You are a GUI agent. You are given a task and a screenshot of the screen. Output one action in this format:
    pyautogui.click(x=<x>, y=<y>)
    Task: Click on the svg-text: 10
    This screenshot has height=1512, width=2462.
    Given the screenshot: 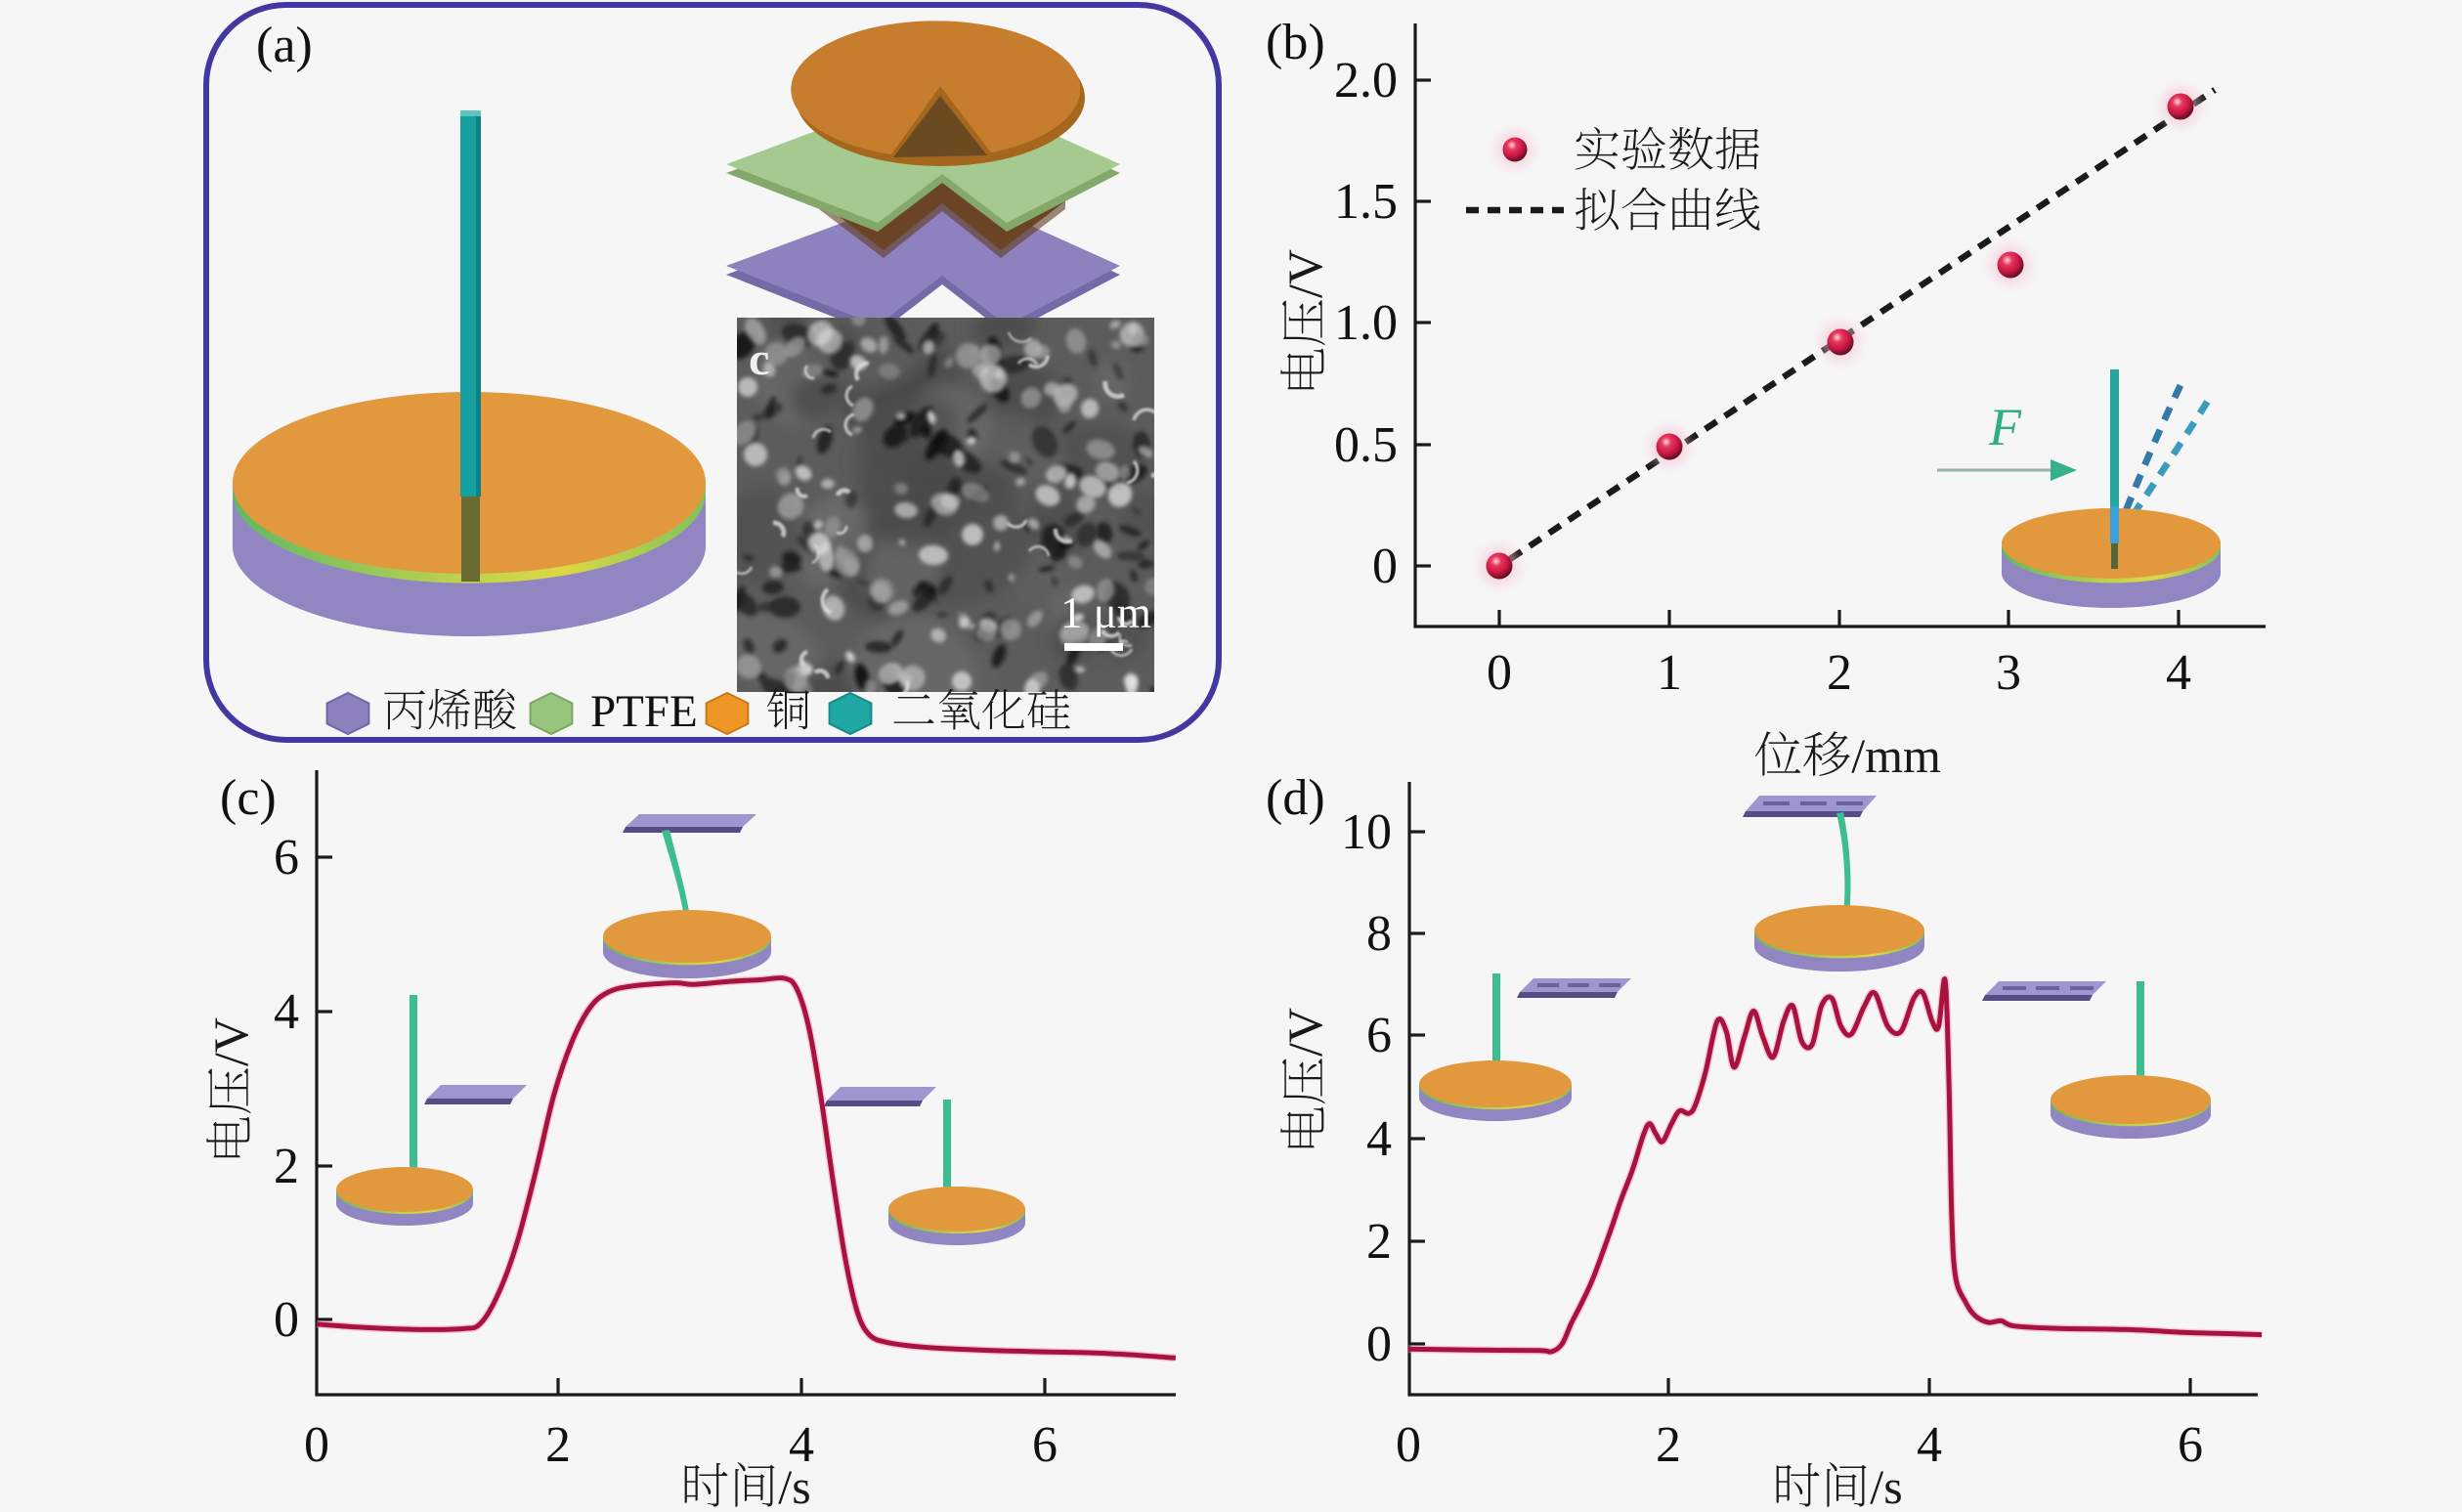 What is the action you would take?
    pyautogui.click(x=1366, y=832)
    